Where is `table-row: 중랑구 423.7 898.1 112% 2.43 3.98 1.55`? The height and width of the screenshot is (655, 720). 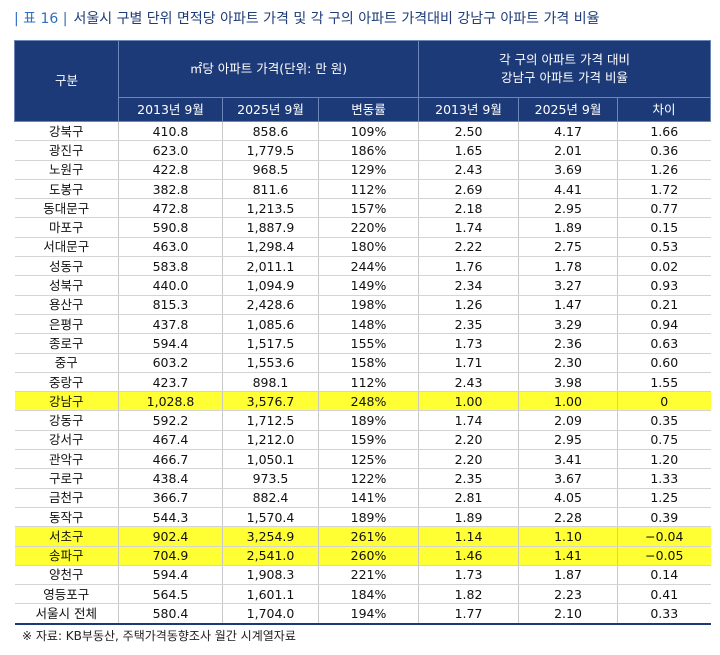 table-row: 중랑구 423.7 898.1 112% 2.43 3.98 1.55 is located at coordinates (362, 382).